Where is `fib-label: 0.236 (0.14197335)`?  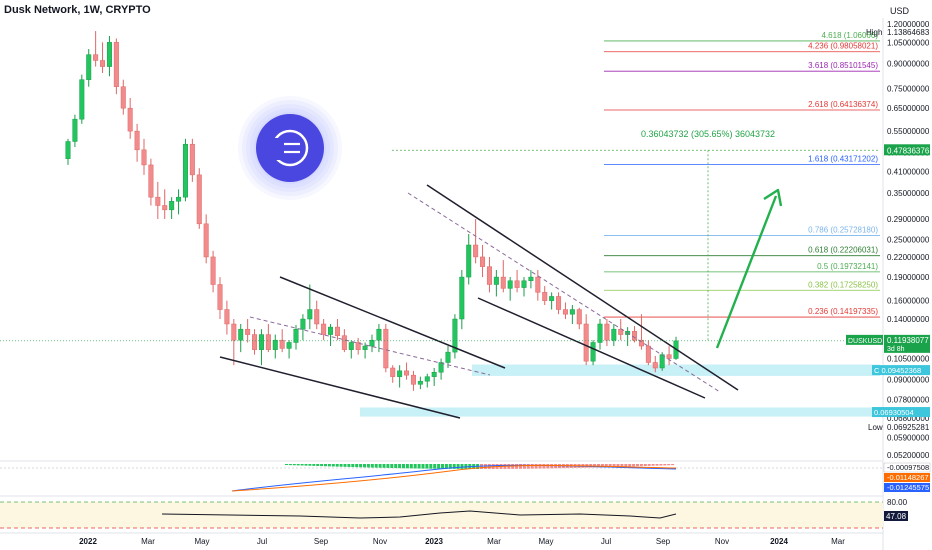 fib-label: 0.236 (0.14197335) is located at coordinates (843, 311).